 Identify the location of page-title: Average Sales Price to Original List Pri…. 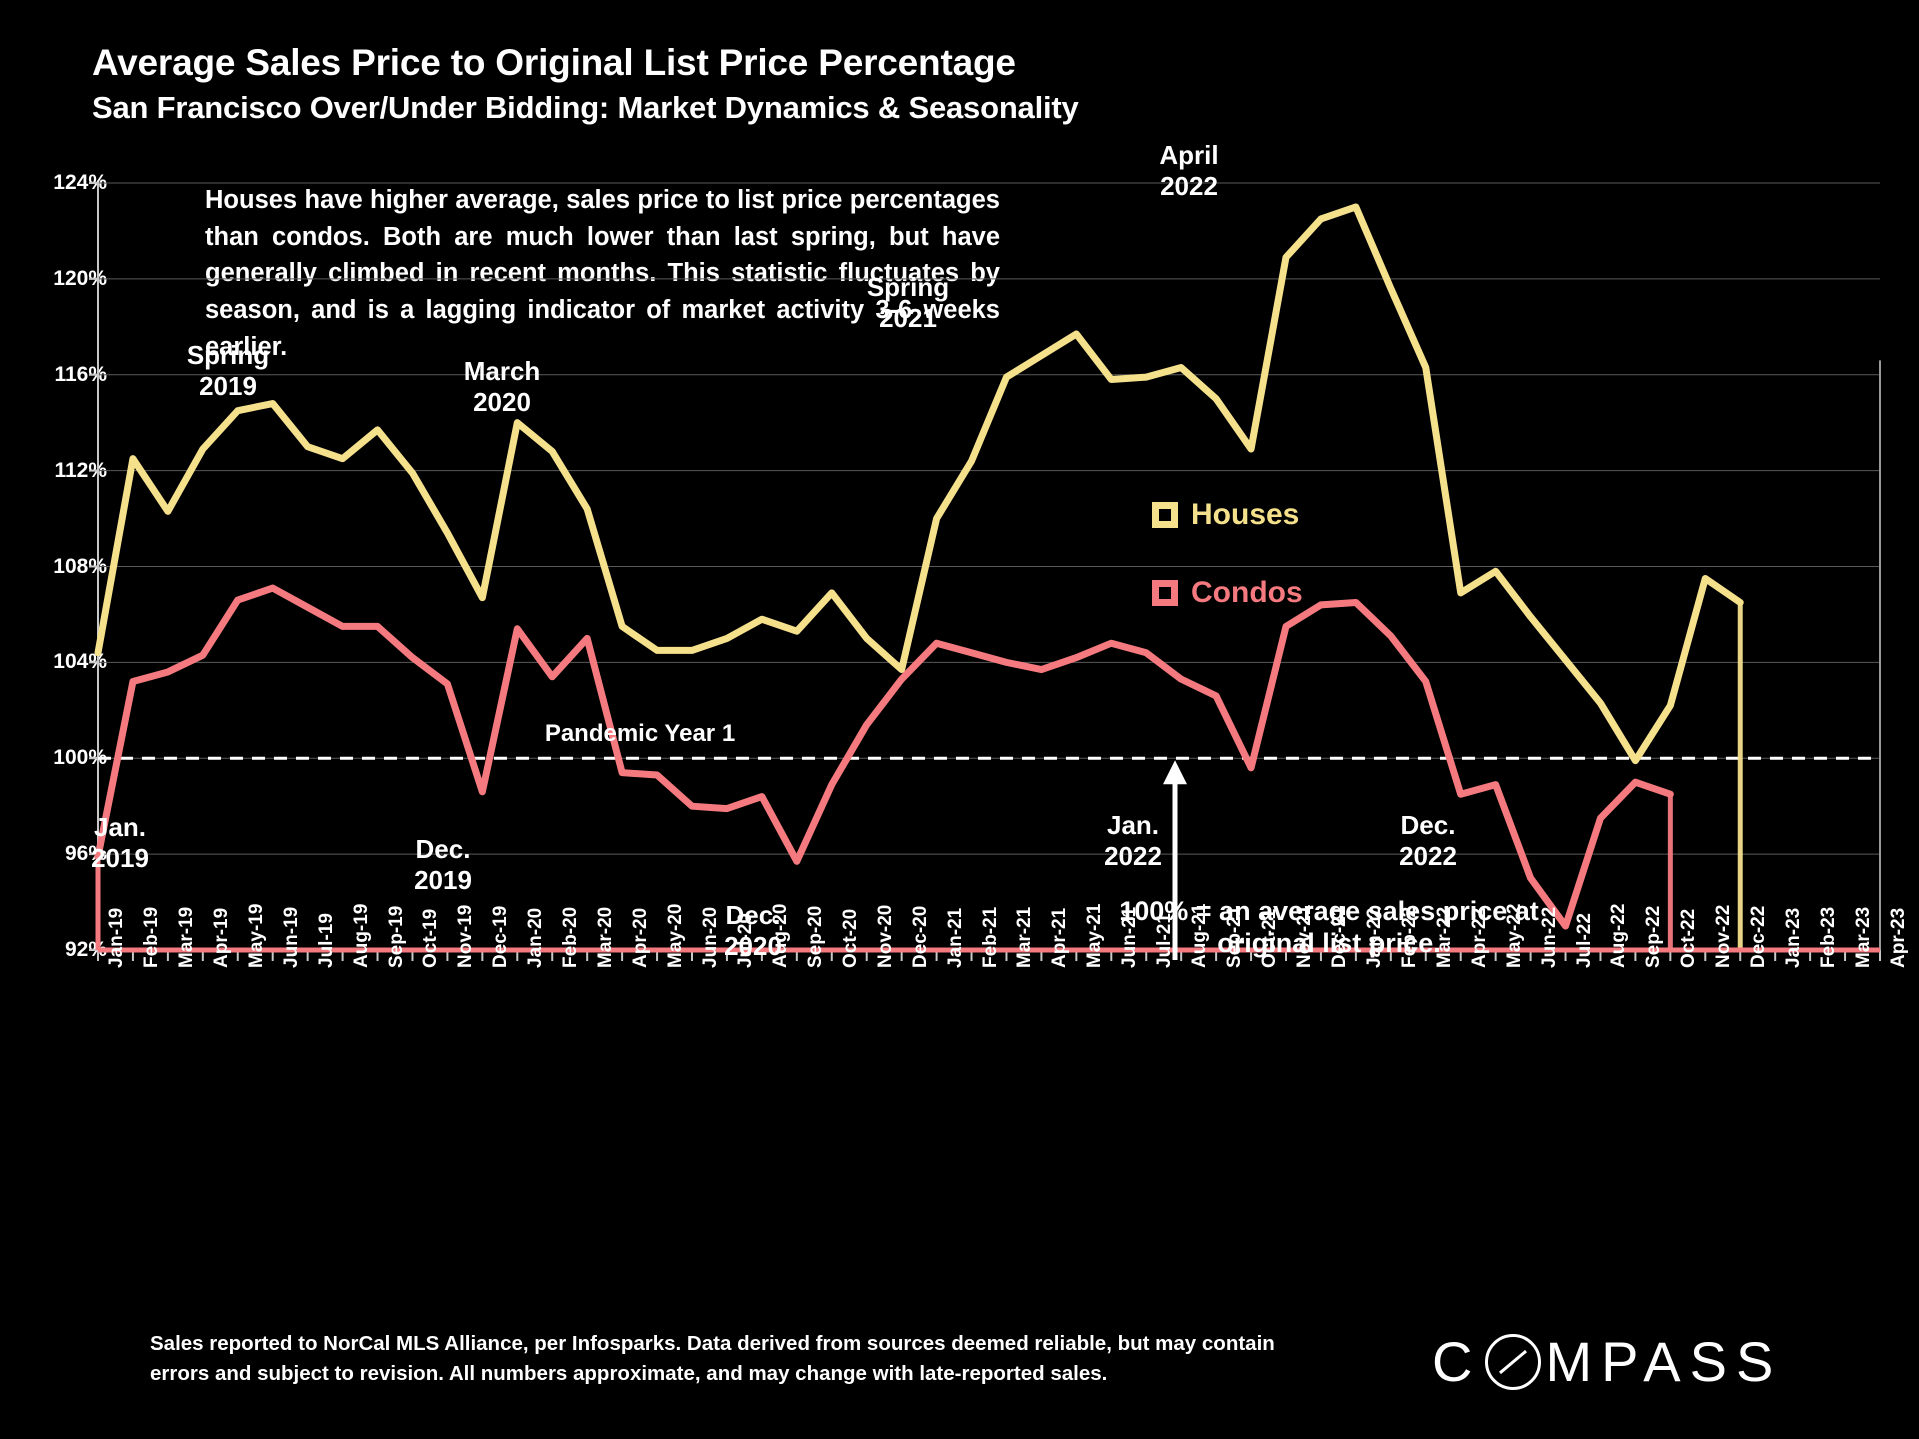
(554, 62).